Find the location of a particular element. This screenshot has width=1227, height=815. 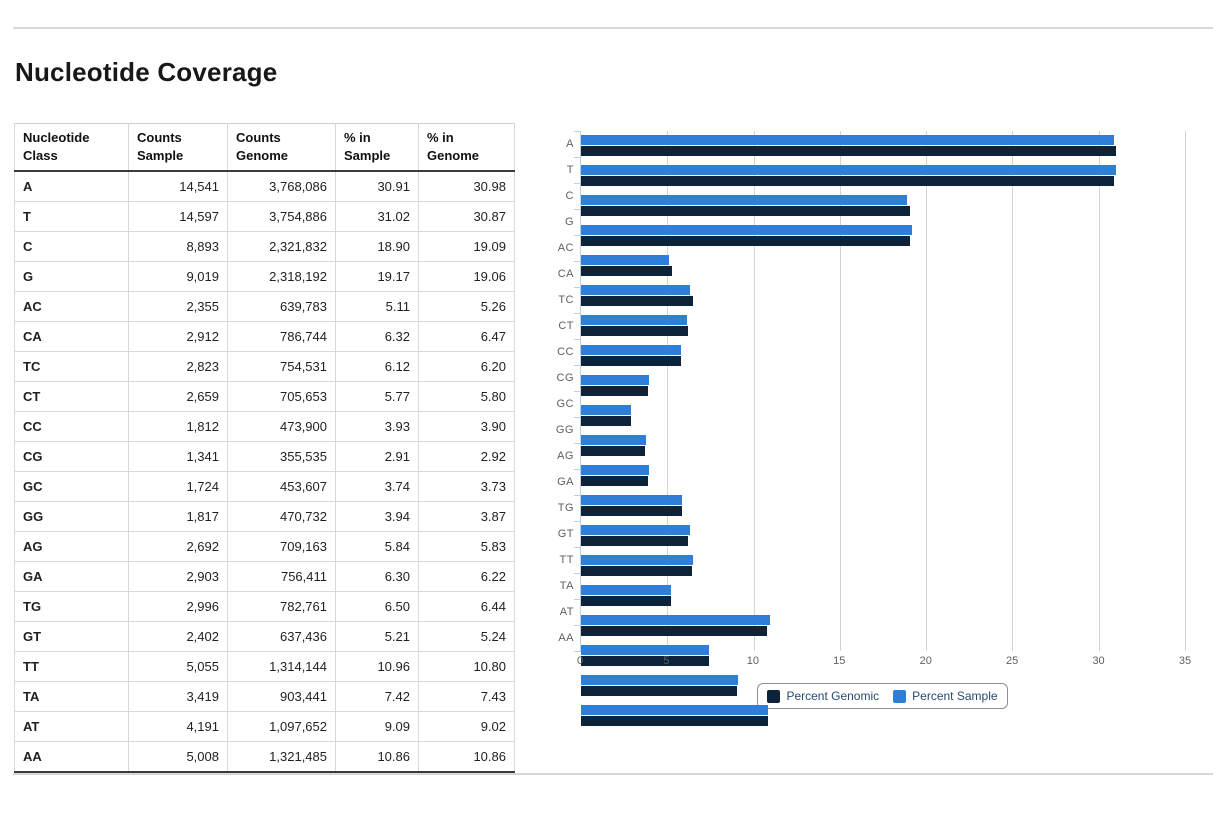

cell-value: 2,318,192 is located at coordinates (281, 277).